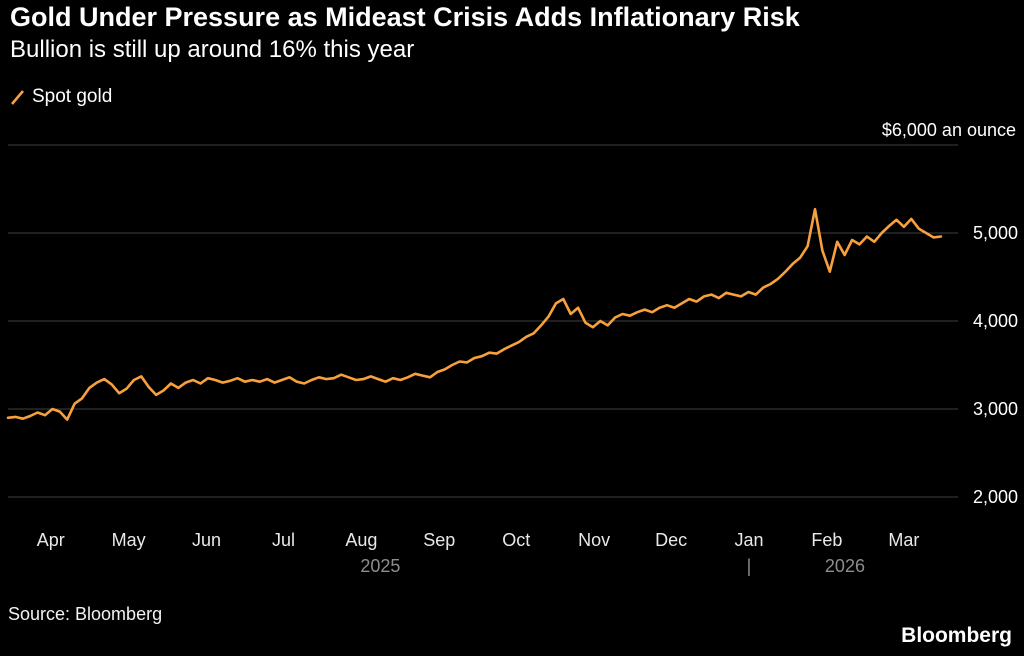  What do you see at coordinates (85, 614) in the screenshot?
I see `source-attribution: Source: Bloomberg` at bounding box center [85, 614].